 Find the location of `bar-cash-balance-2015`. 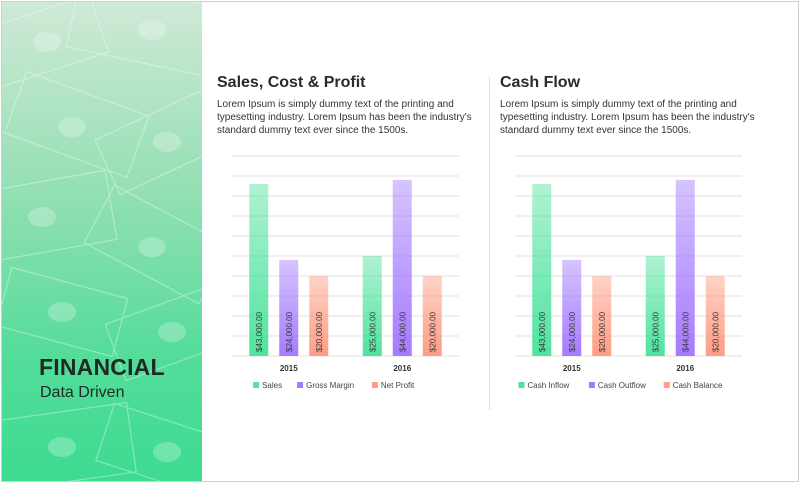

bar-cash-balance-2015 is located at coordinates (602, 316).